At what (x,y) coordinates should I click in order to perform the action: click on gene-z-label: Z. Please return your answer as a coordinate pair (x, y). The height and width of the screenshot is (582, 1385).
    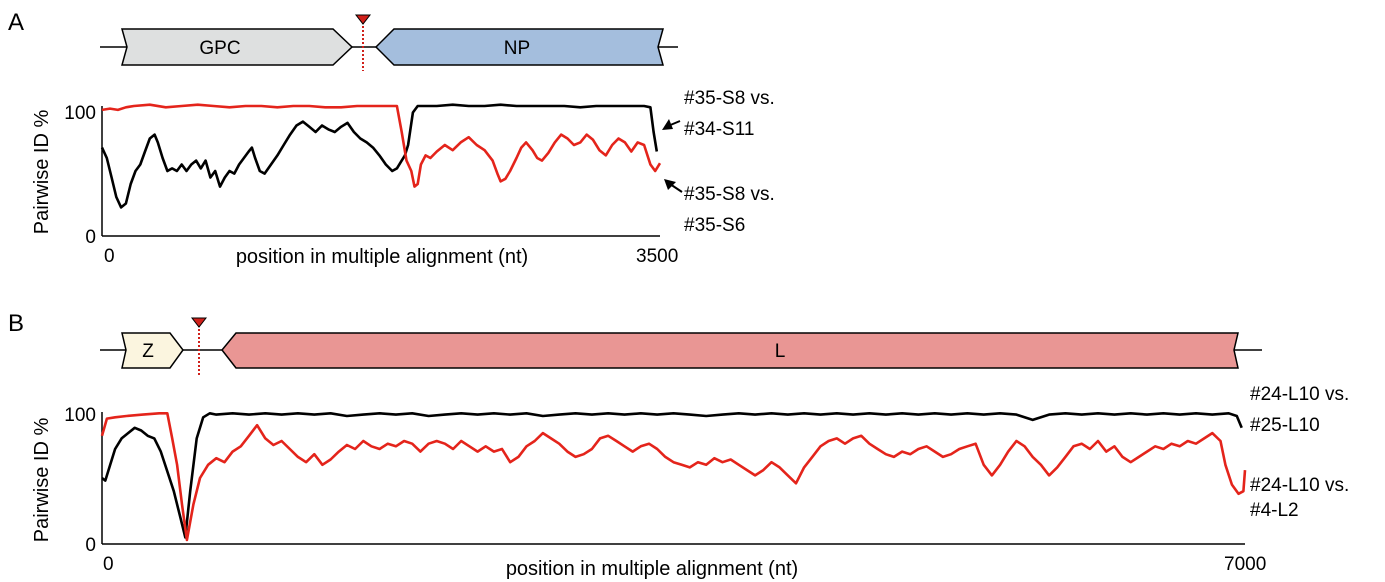
    Looking at the image, I should click on (148, 351).